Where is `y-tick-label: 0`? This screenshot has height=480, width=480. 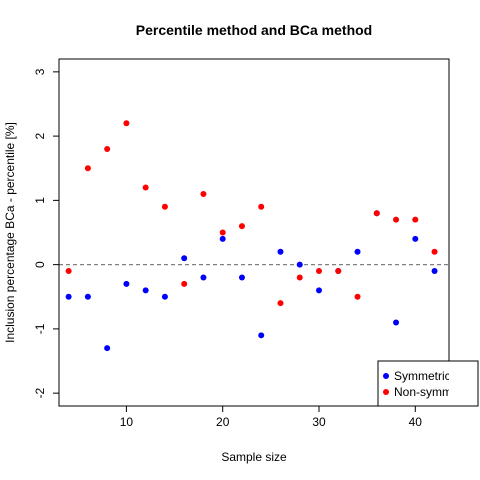
y-tick-label: 0 is located at coordinates (40, 264).